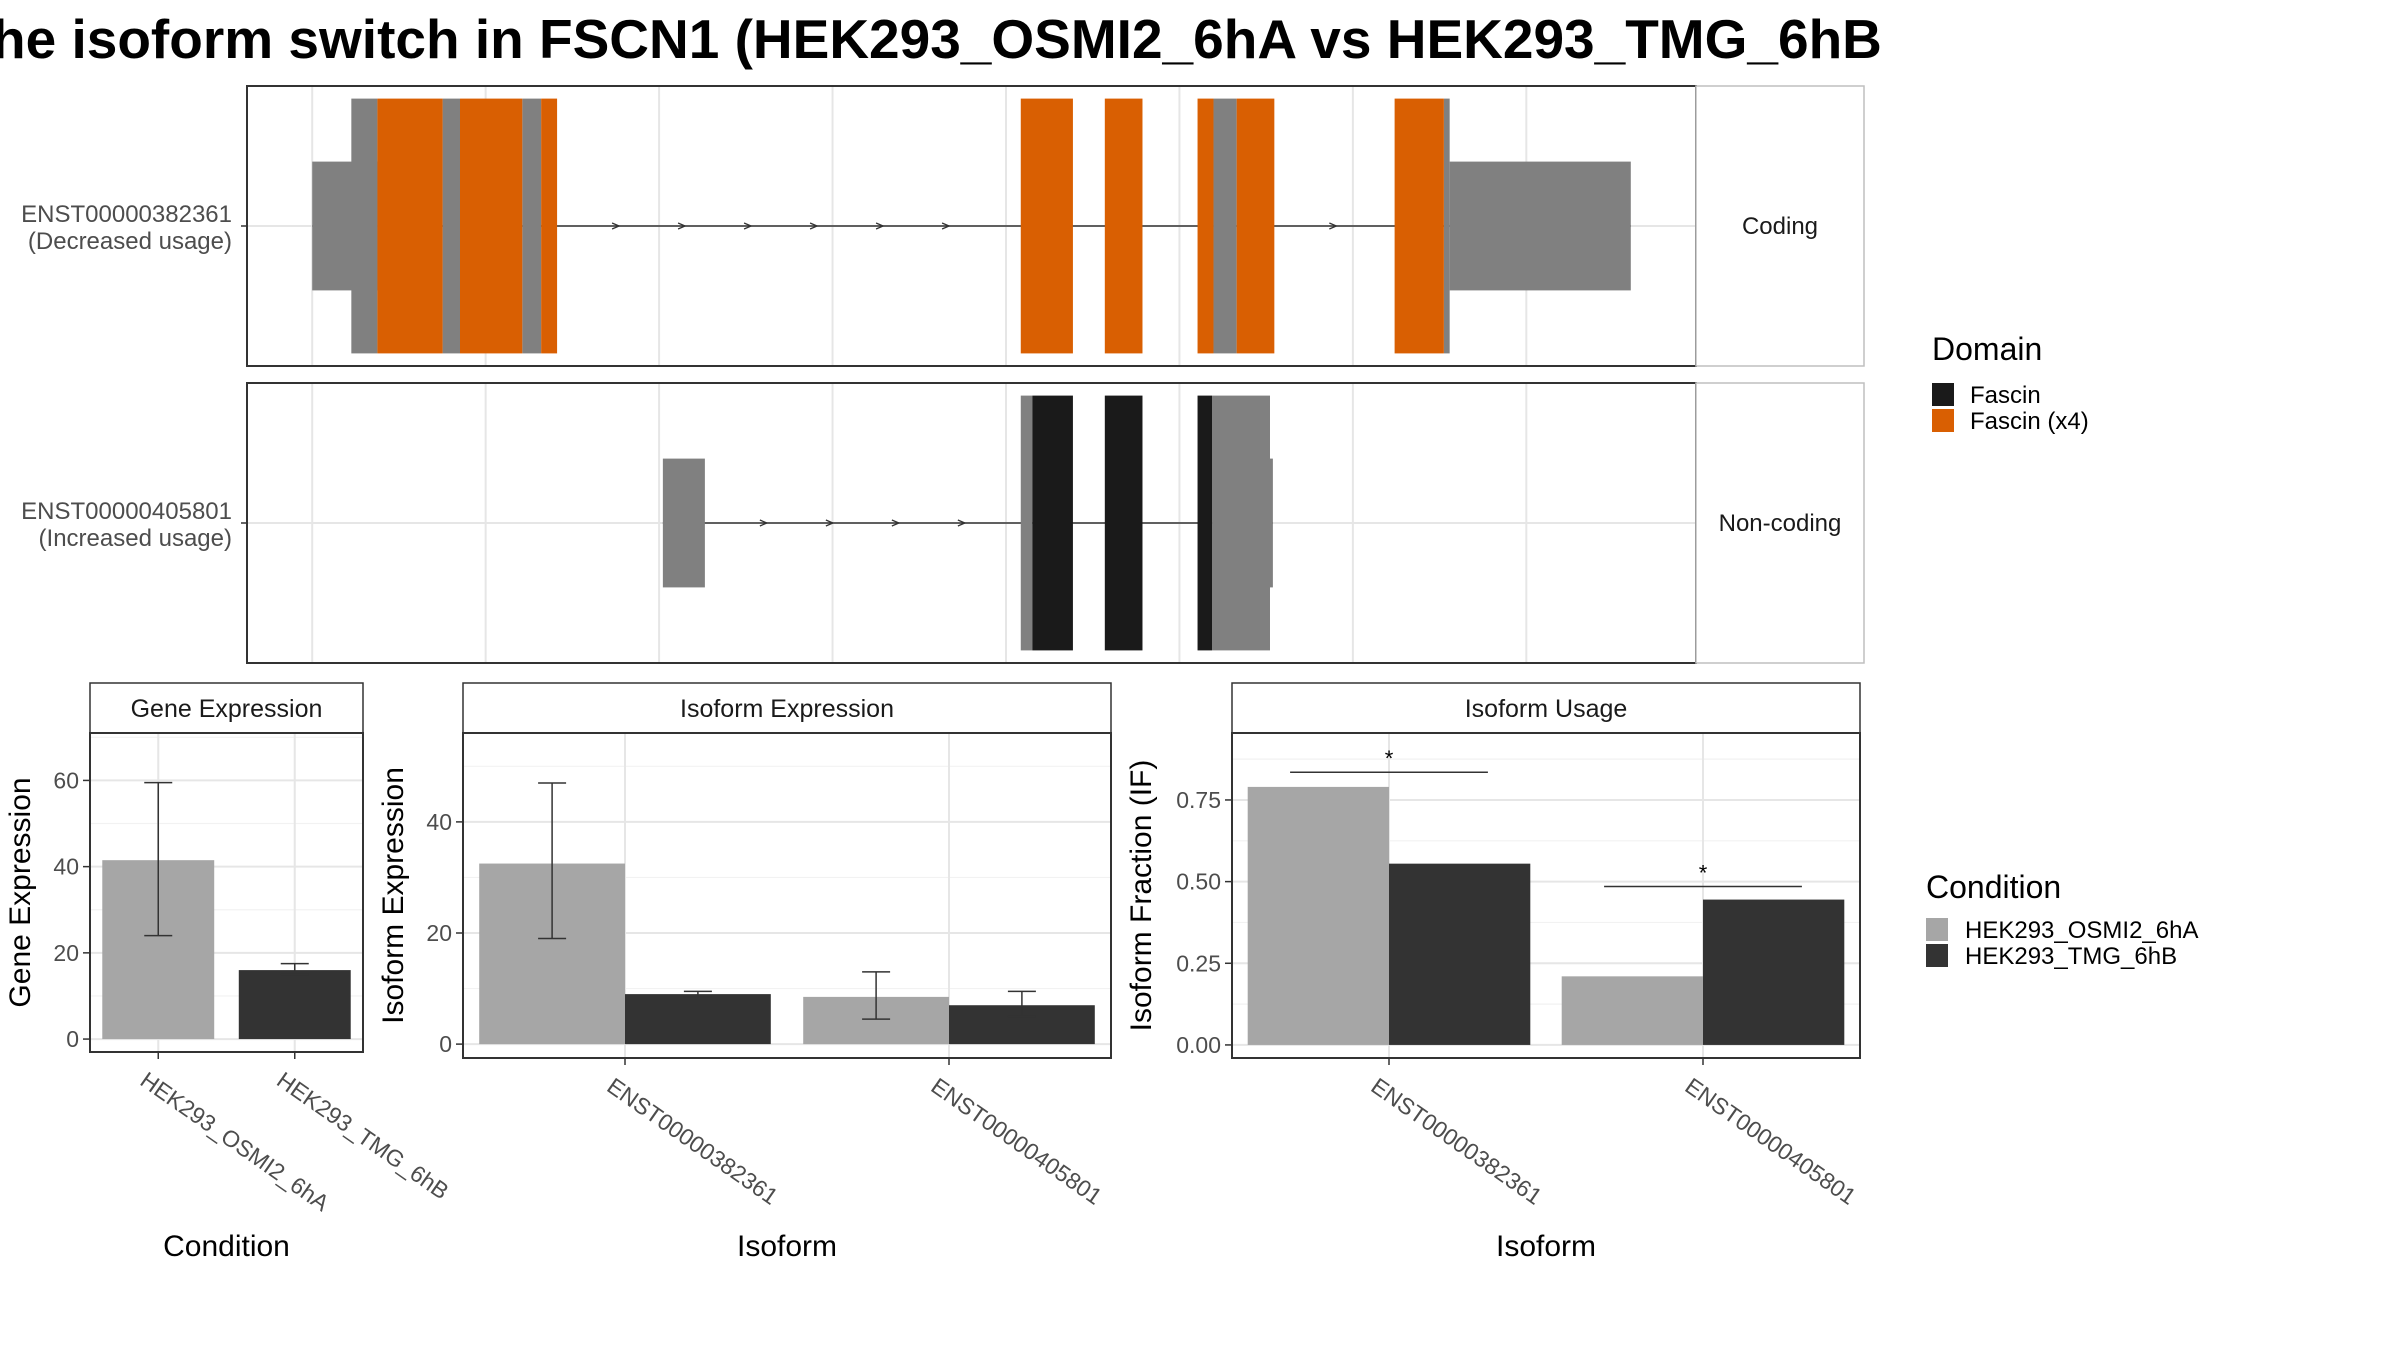  I want to click on x-axis-title: Condition, so click(226, 1246).